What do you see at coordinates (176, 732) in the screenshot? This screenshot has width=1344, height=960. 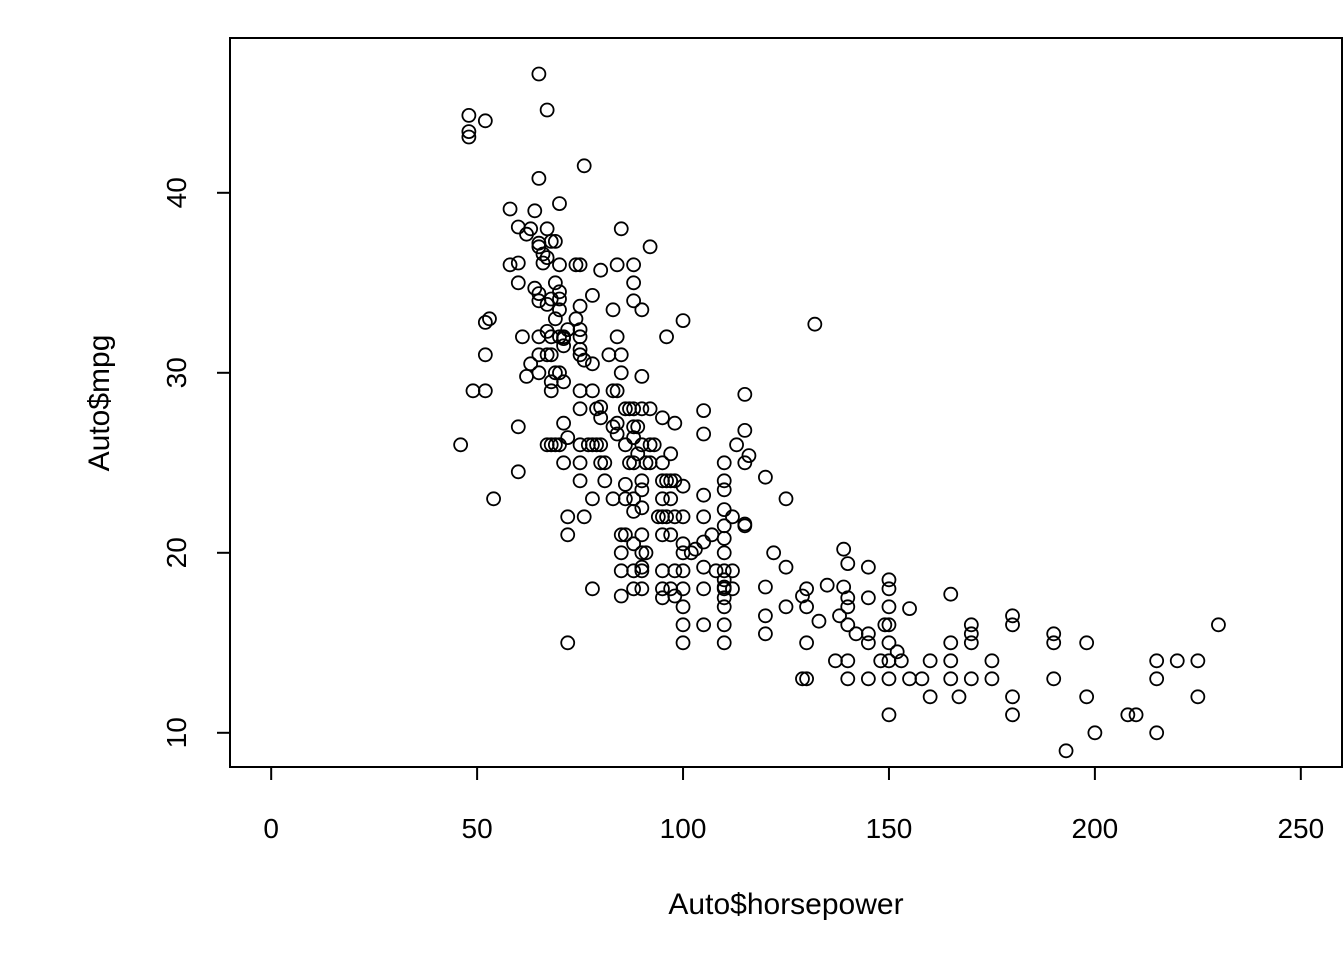 I see `y-tick-label: 10` at bounding box center [176, 732].